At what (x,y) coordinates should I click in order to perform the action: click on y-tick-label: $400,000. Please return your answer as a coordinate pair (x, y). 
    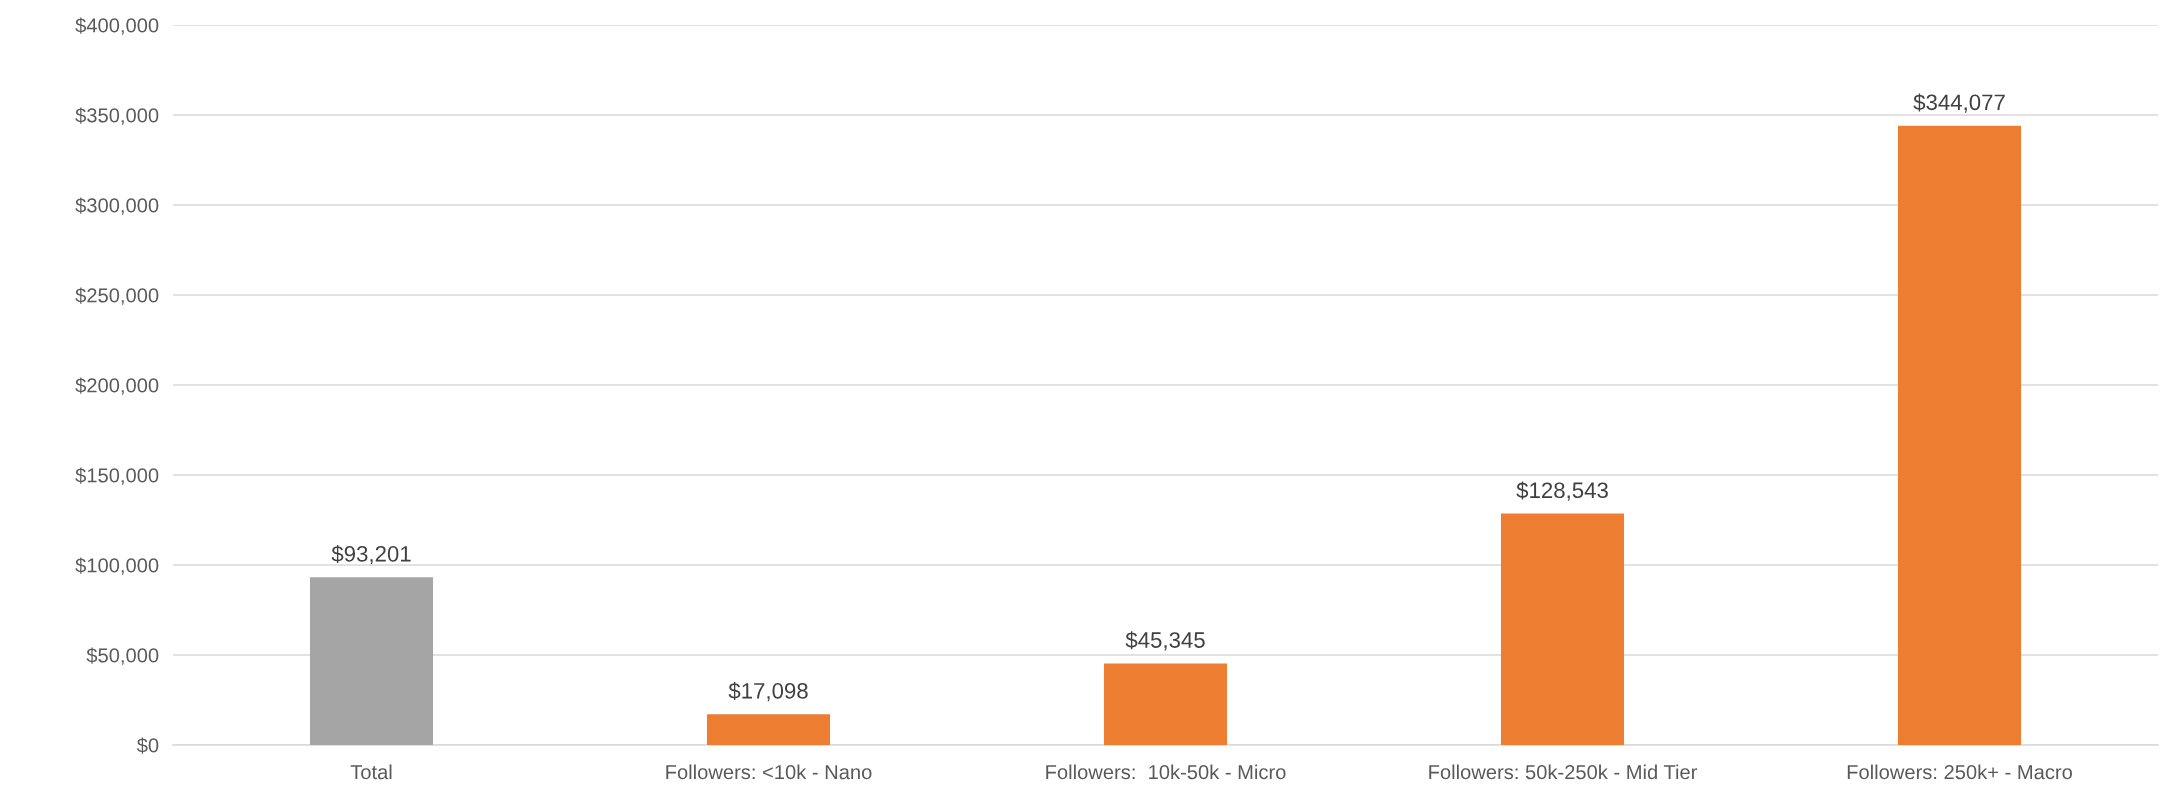
    Looking at the image, I should click on (117, 26).